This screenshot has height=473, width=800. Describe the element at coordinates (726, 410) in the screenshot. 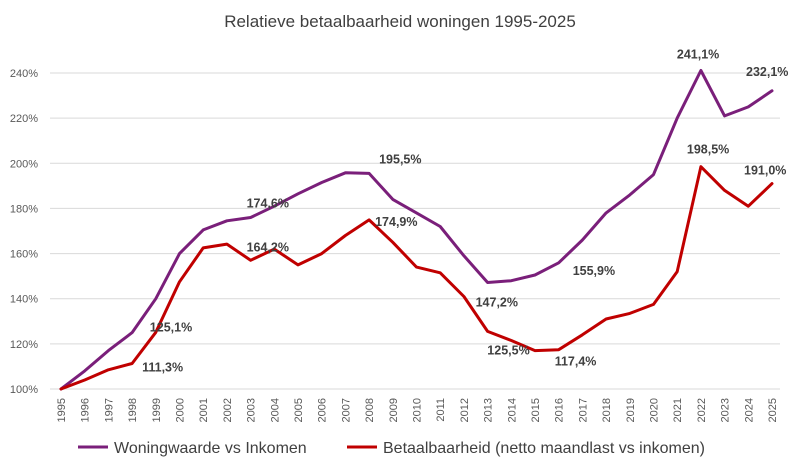

I see `x-tick-label: 2023` at that location.